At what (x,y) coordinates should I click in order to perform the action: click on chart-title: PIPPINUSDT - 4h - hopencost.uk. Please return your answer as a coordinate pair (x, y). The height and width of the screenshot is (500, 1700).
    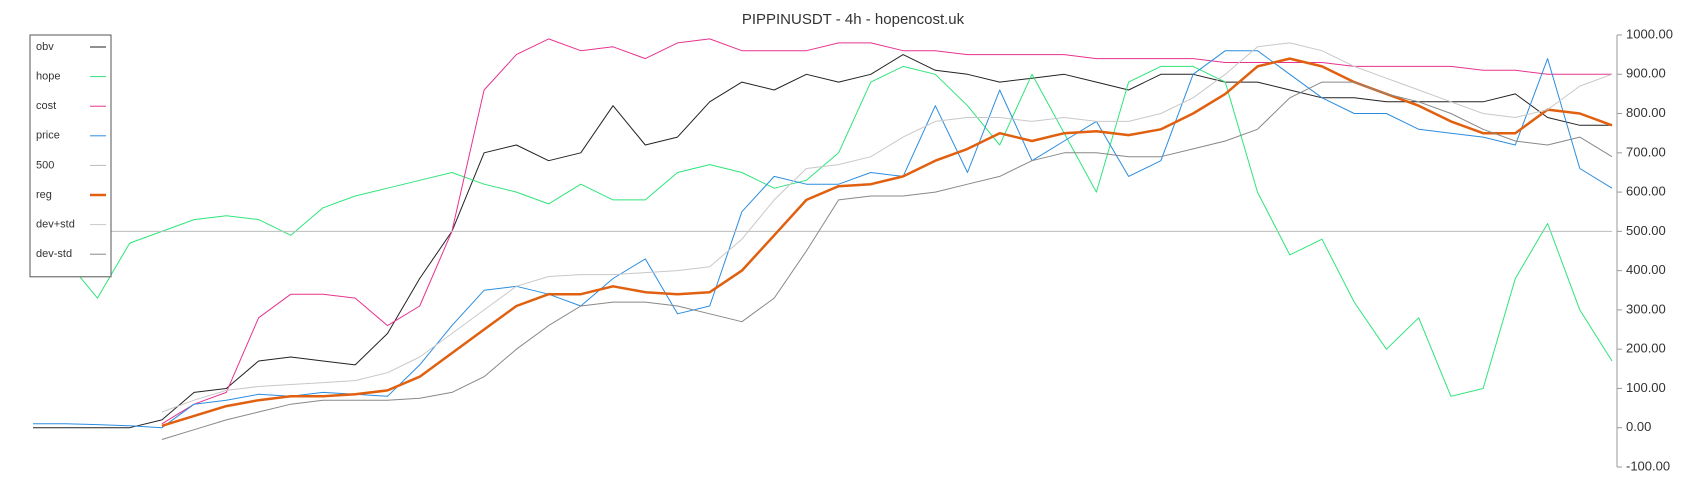
    Looking at the image, I should click on (853, 19).